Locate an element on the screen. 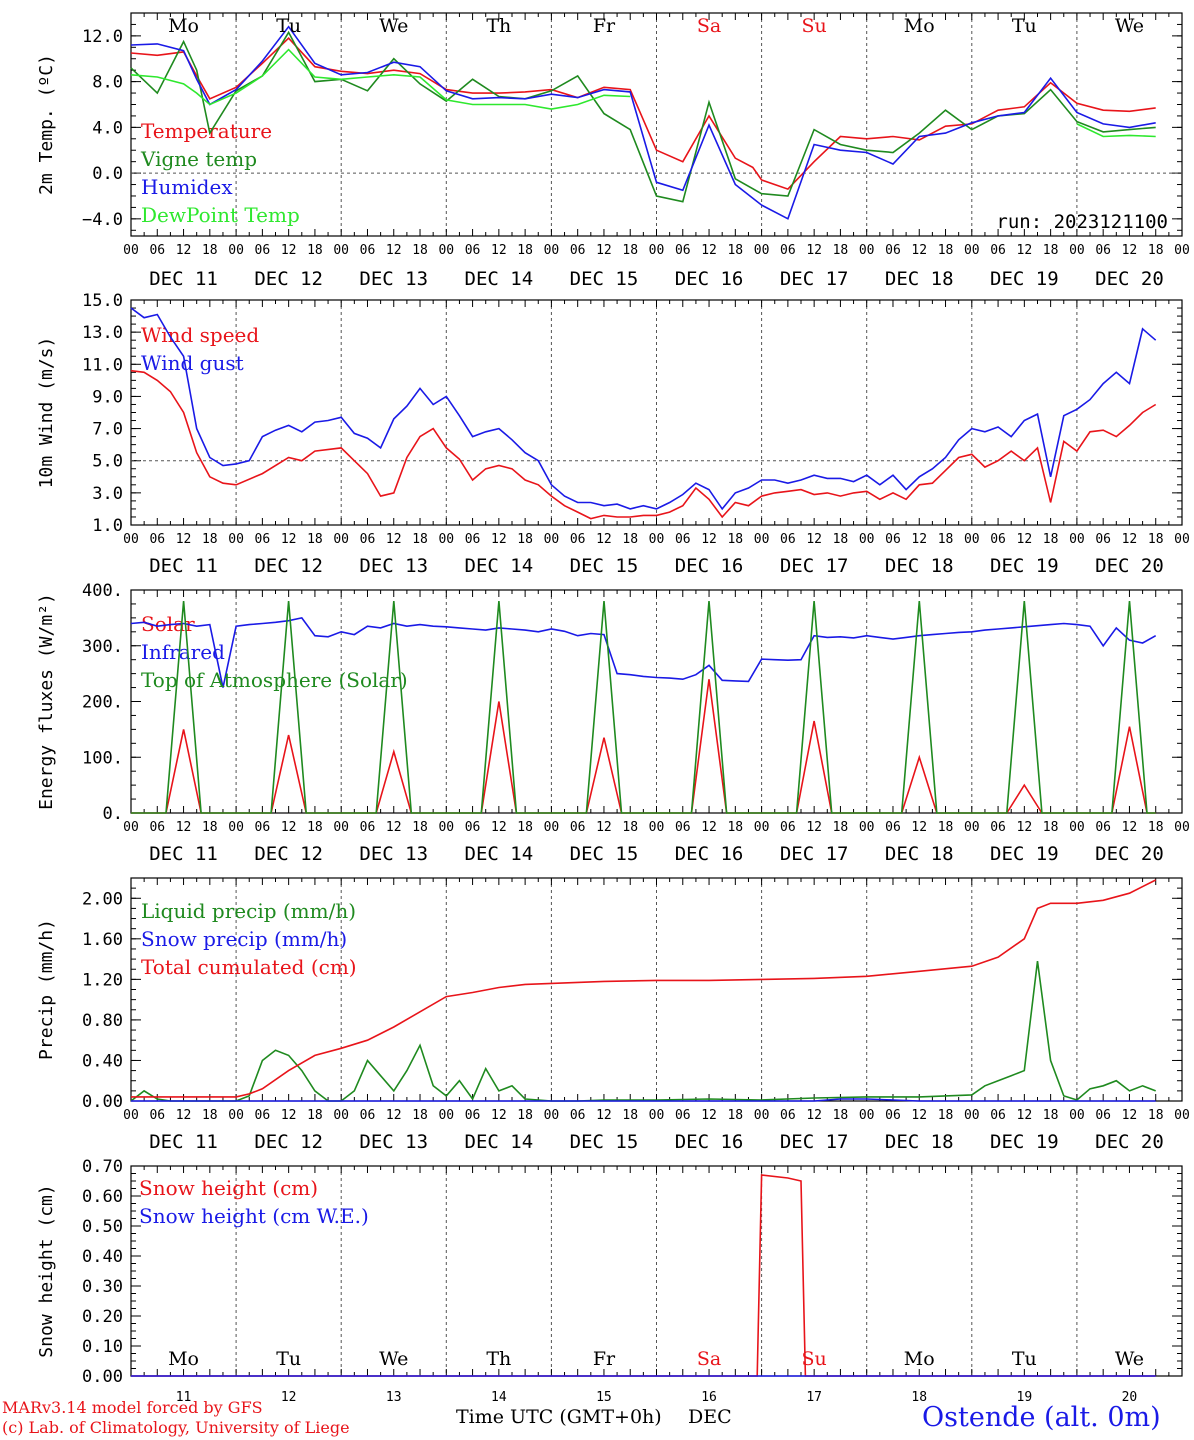  y-tick-label: 0.70 is located at coordinates (102, 1167).